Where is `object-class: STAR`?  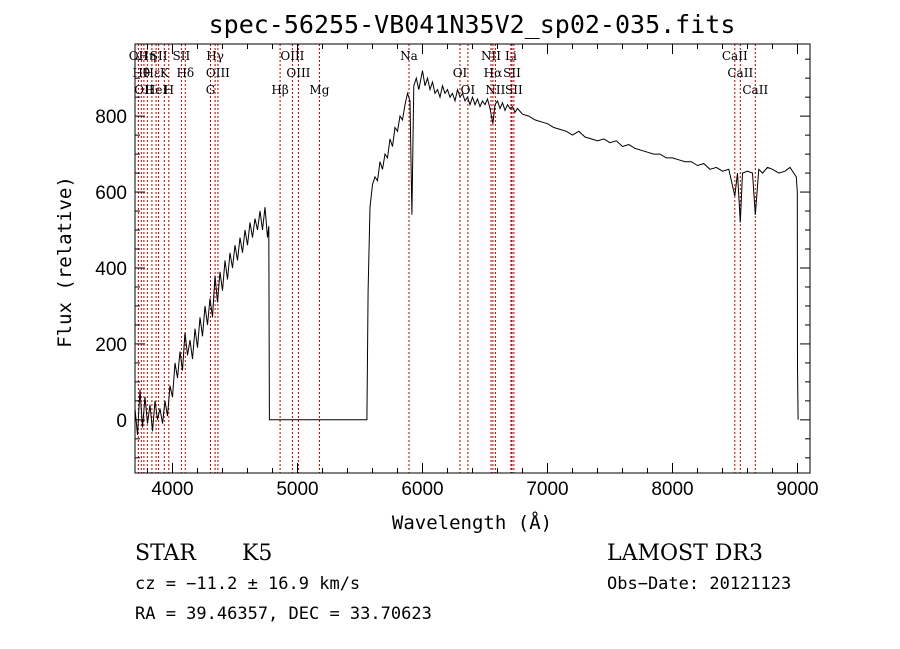 object-class: STAR is located at coordinates (166, 553).